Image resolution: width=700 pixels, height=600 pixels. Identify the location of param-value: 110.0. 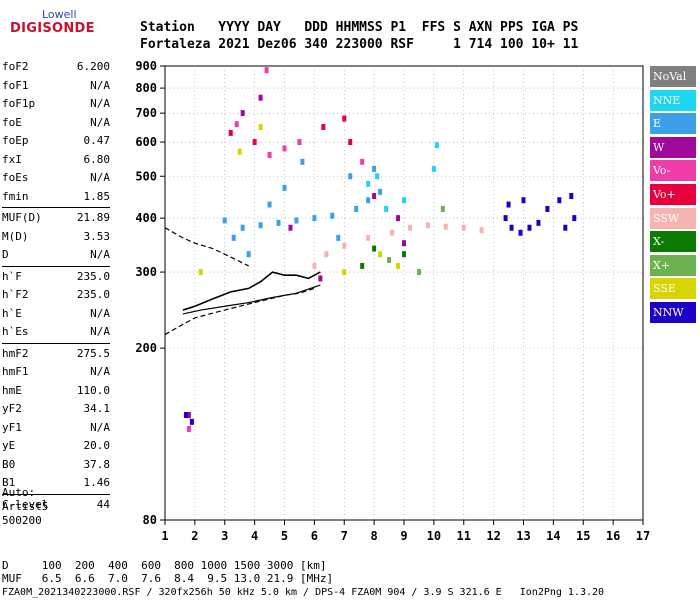
(93, 390).